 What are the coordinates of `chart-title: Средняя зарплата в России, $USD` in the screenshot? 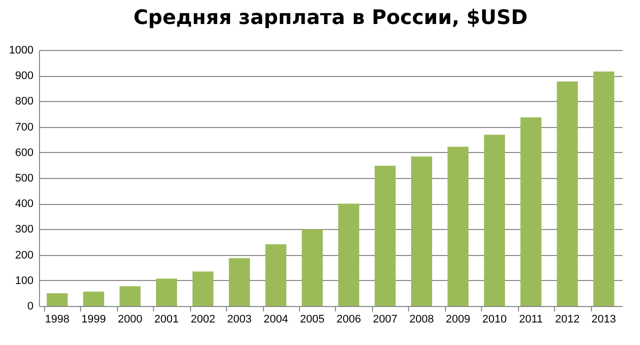 It's located at (330, 17).